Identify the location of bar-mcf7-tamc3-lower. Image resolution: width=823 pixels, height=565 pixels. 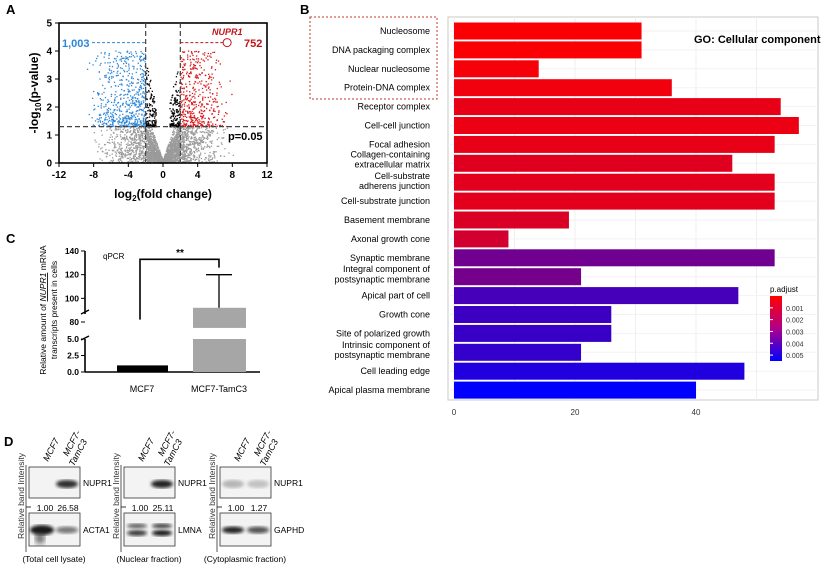
(219, 355).